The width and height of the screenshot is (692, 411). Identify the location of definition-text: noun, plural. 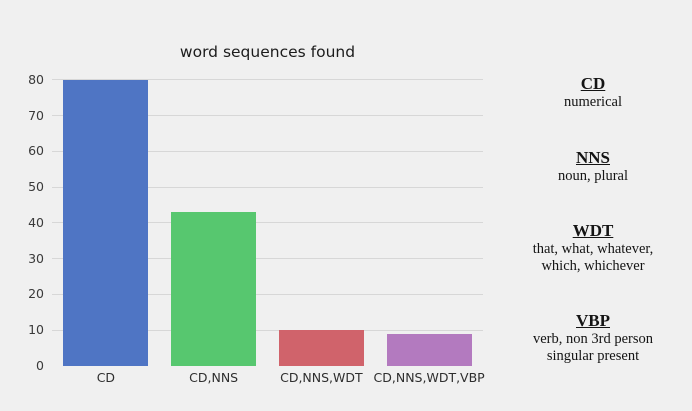
(593, 176).